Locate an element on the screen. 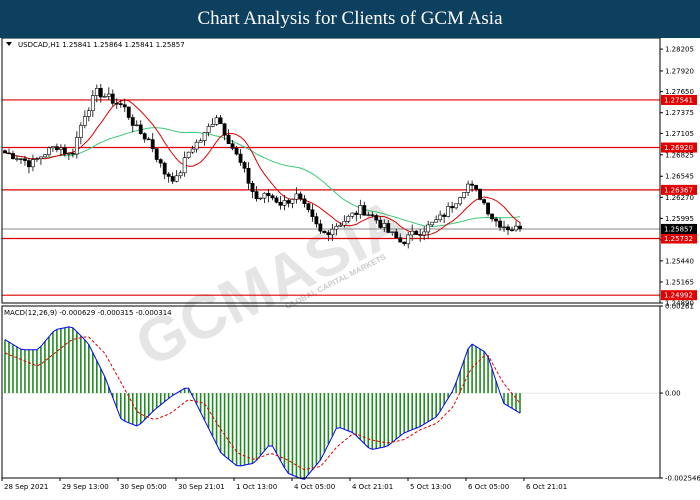 Image resolution: width=700 pixels, height=500 pixels. price-tick-label: 1.26270 is located at coordinates (679, 198).